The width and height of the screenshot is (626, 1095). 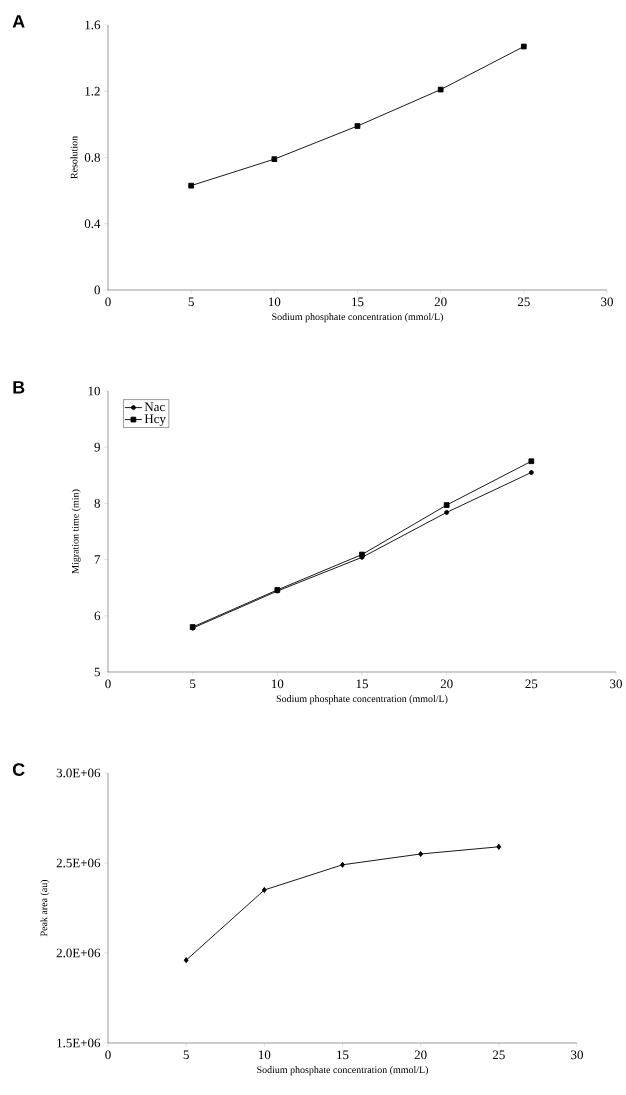 What do you see at coordinates (92, 91) in the screenshot?
I see `y-tick-label: 1.2` at bounding box center [92, 91].